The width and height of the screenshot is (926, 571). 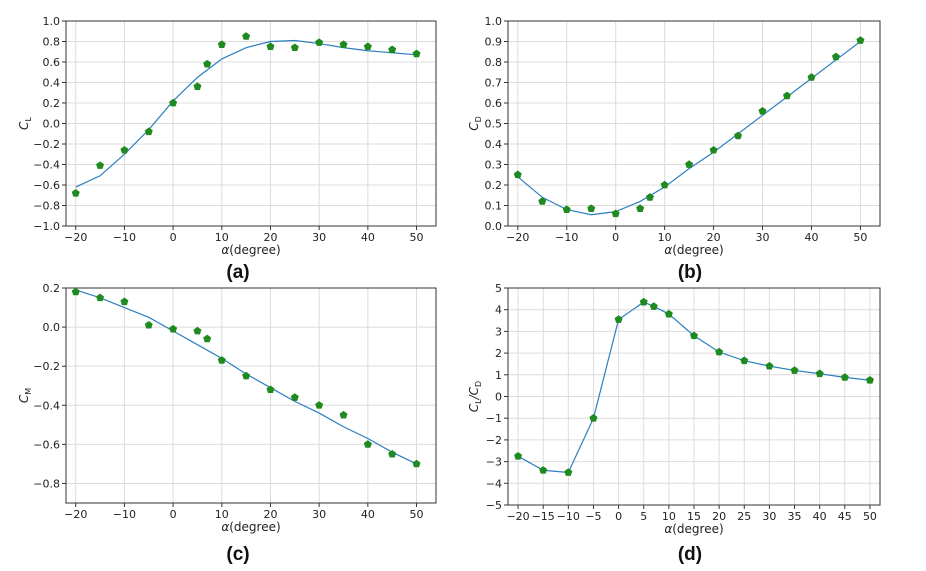 I want to click on y-axis-label: CM, so click(x=25, y=395).